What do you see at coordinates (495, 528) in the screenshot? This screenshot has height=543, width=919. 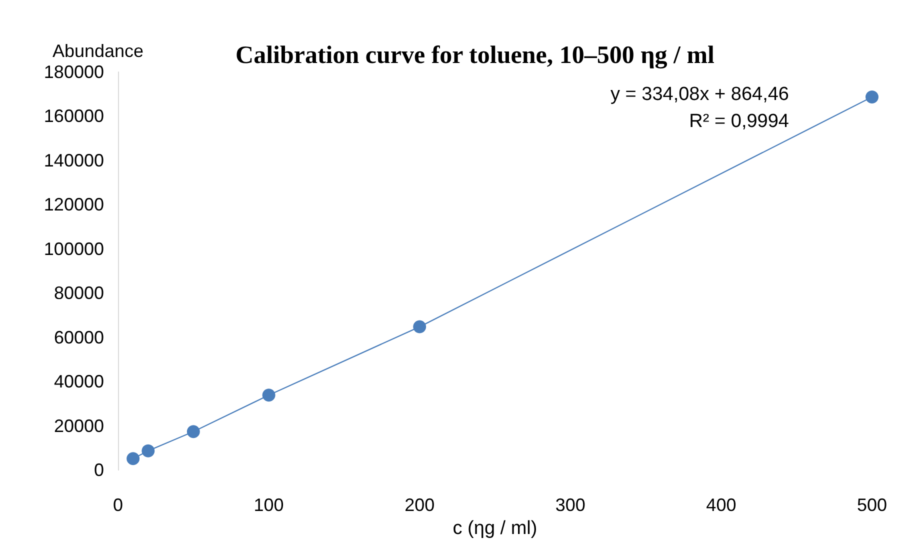 I see `x-axis-title: c (ηg / ml)` at bounding box center [495, 528].